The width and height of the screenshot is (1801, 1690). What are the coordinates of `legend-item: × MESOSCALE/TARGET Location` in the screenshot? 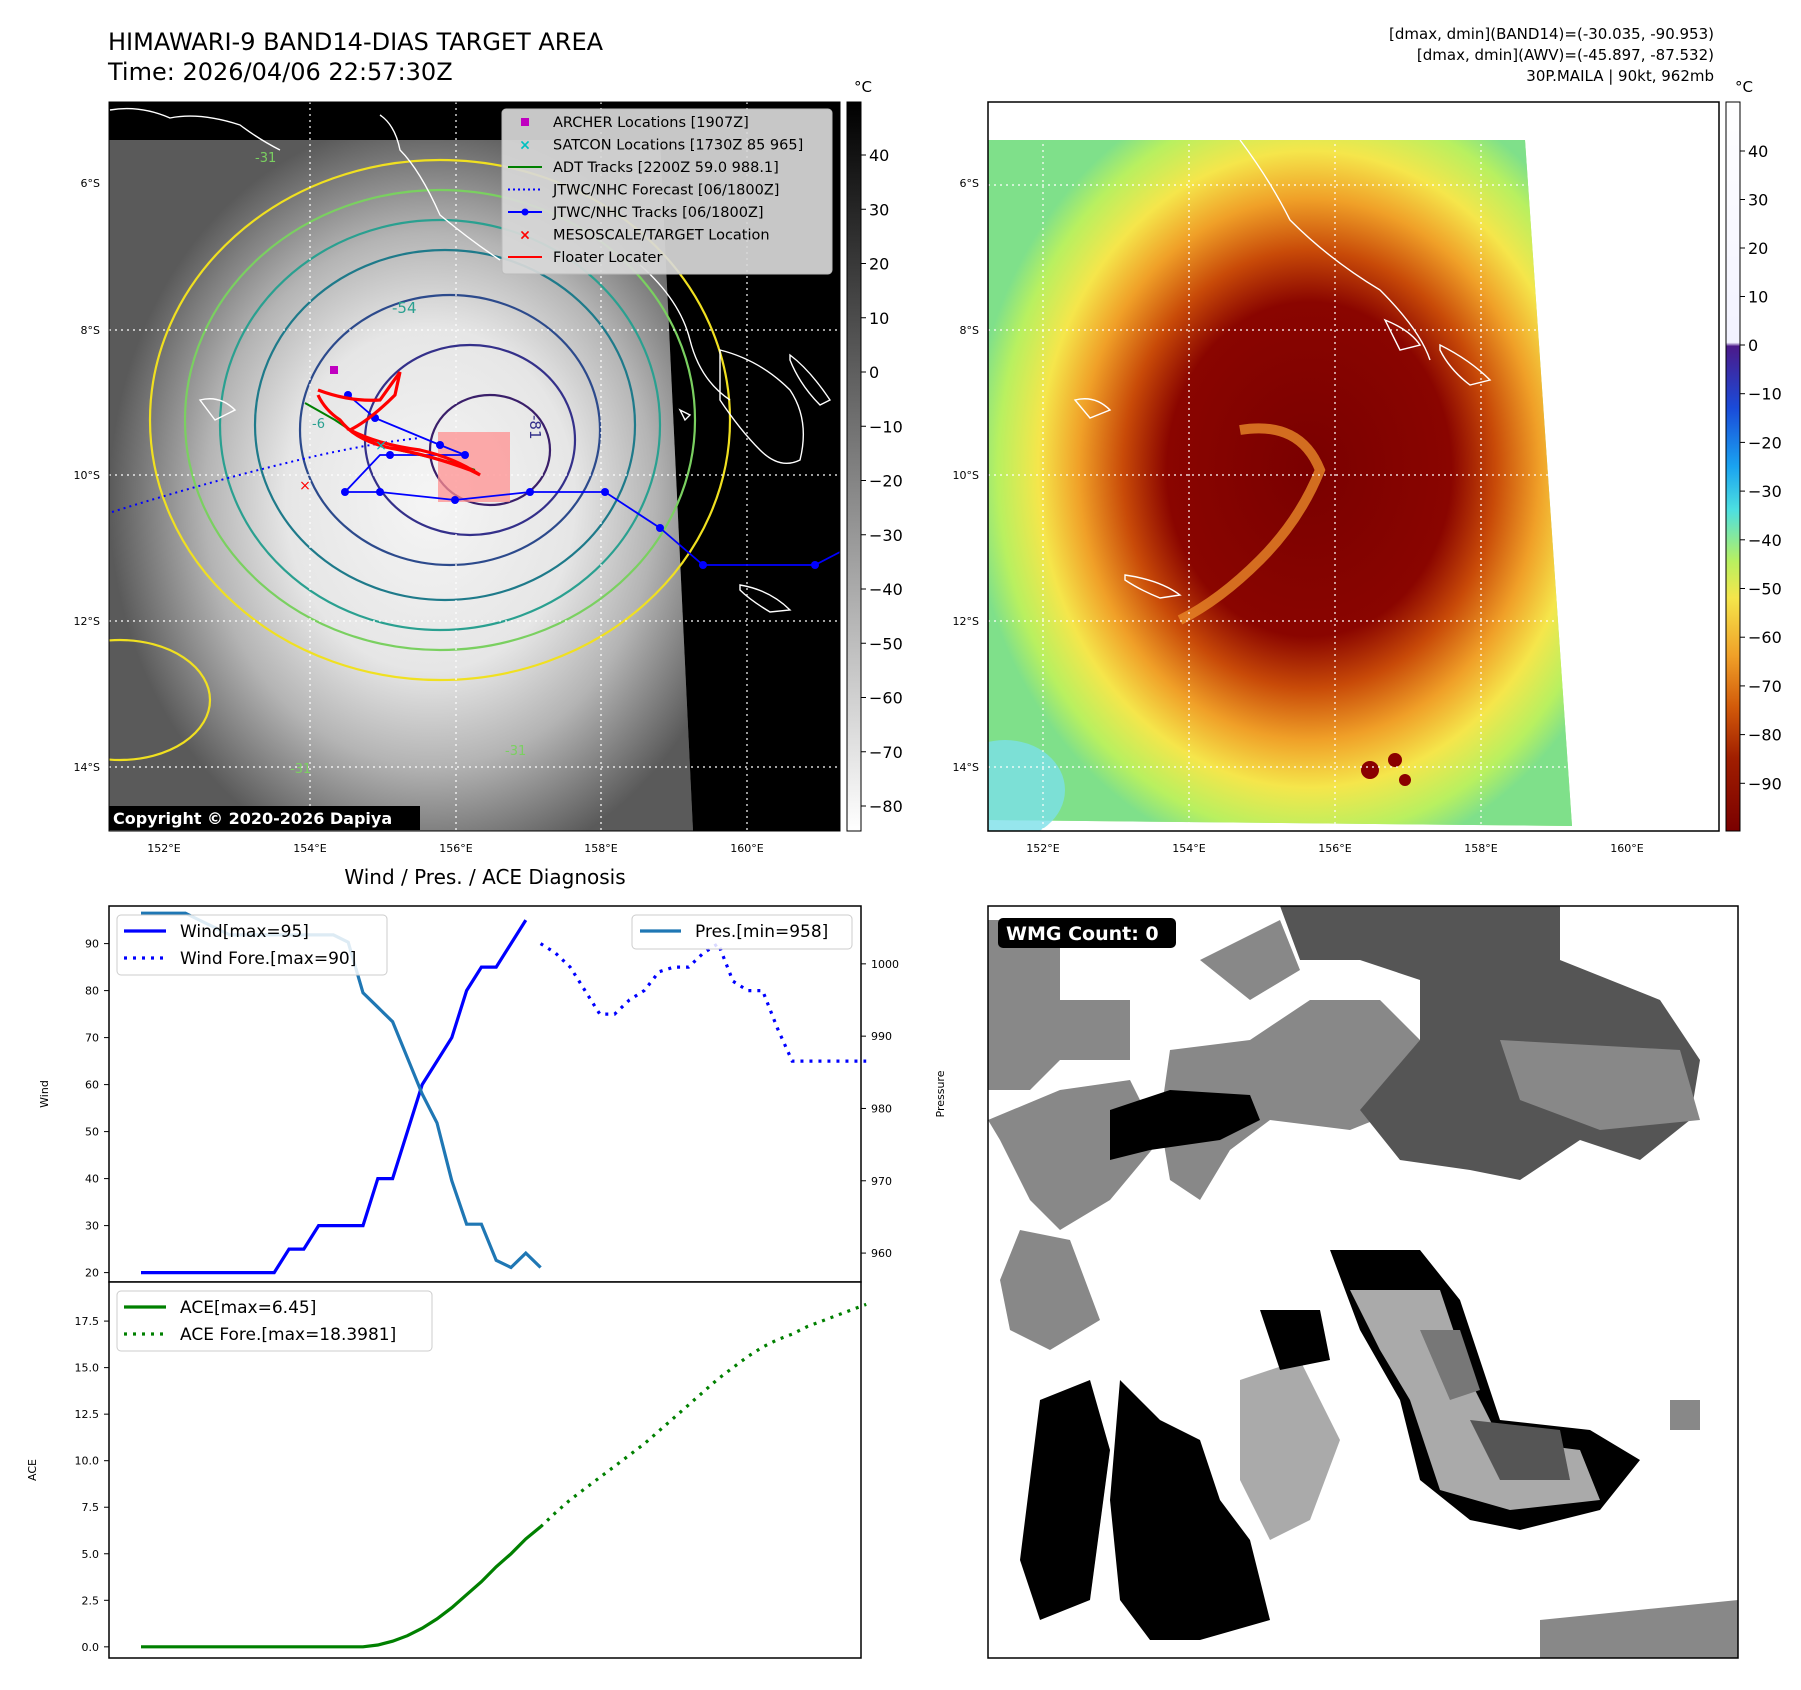 It's located at (644, 236).